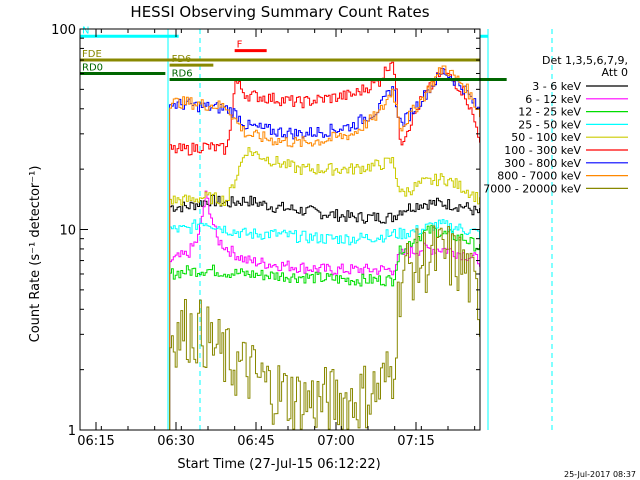  Describe the element at coordinates (95, 441) in the screenshot. I see `x-tick-label-0: 06:15` at that location.